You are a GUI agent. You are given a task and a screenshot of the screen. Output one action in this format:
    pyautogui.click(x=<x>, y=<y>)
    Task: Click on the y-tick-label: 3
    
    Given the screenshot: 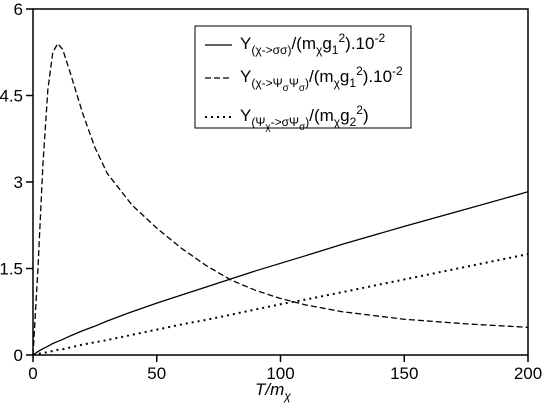 What is the action you would take?
    pyautogui.click(x=18, y=182)
    